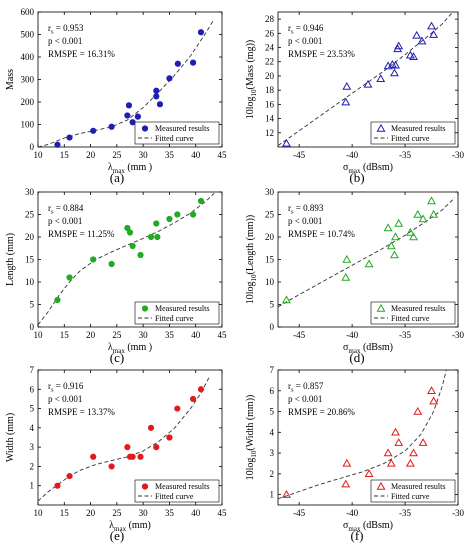  I want to click on y-axis-label: Mass, so click(10, 79).